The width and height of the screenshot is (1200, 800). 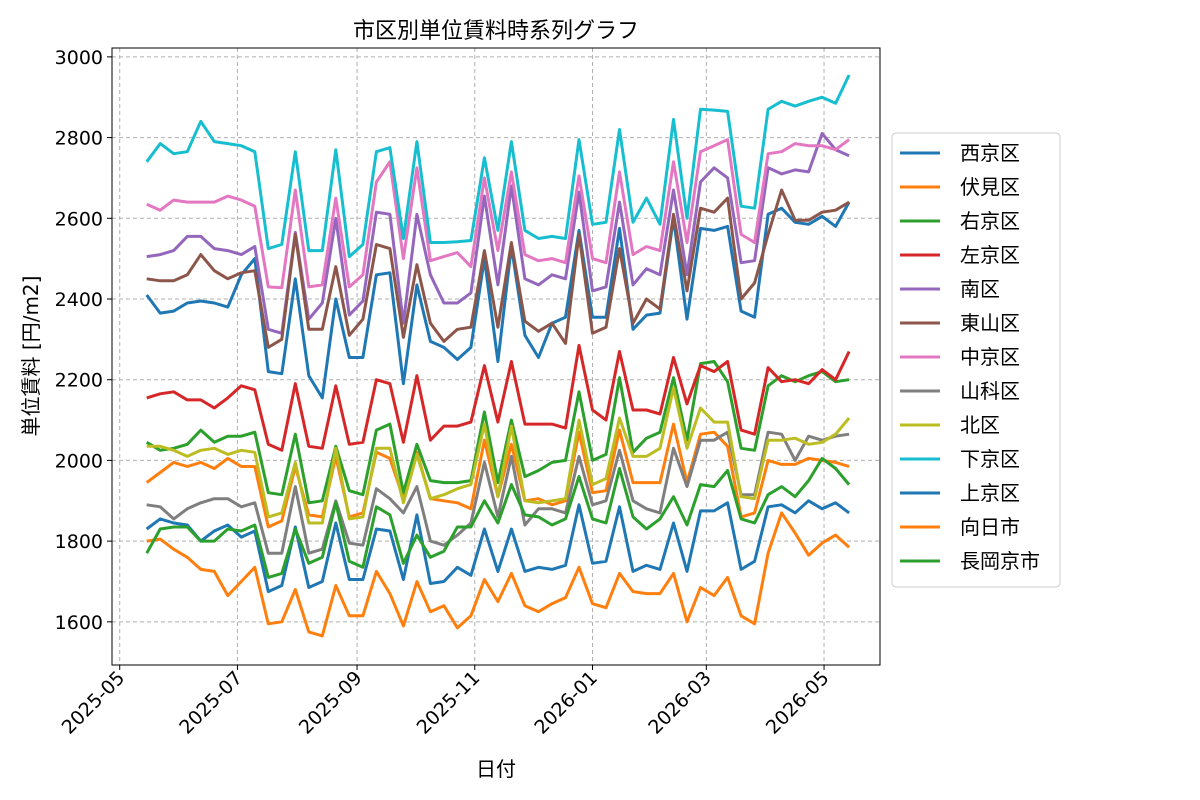 I want to click on legend-box, so click(x=976, y=360).